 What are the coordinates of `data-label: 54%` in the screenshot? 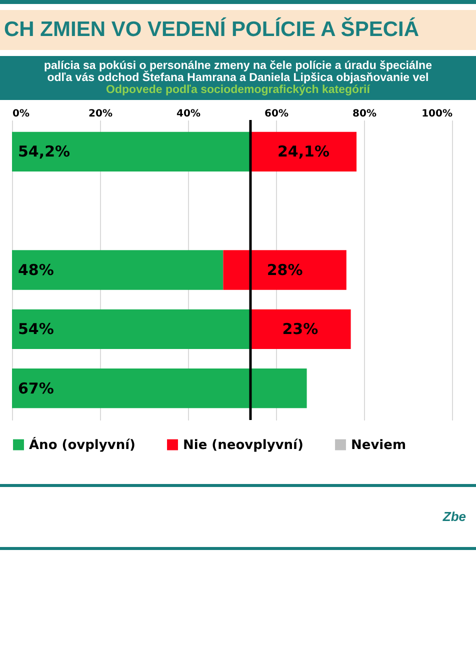 It's located at (36, 329).